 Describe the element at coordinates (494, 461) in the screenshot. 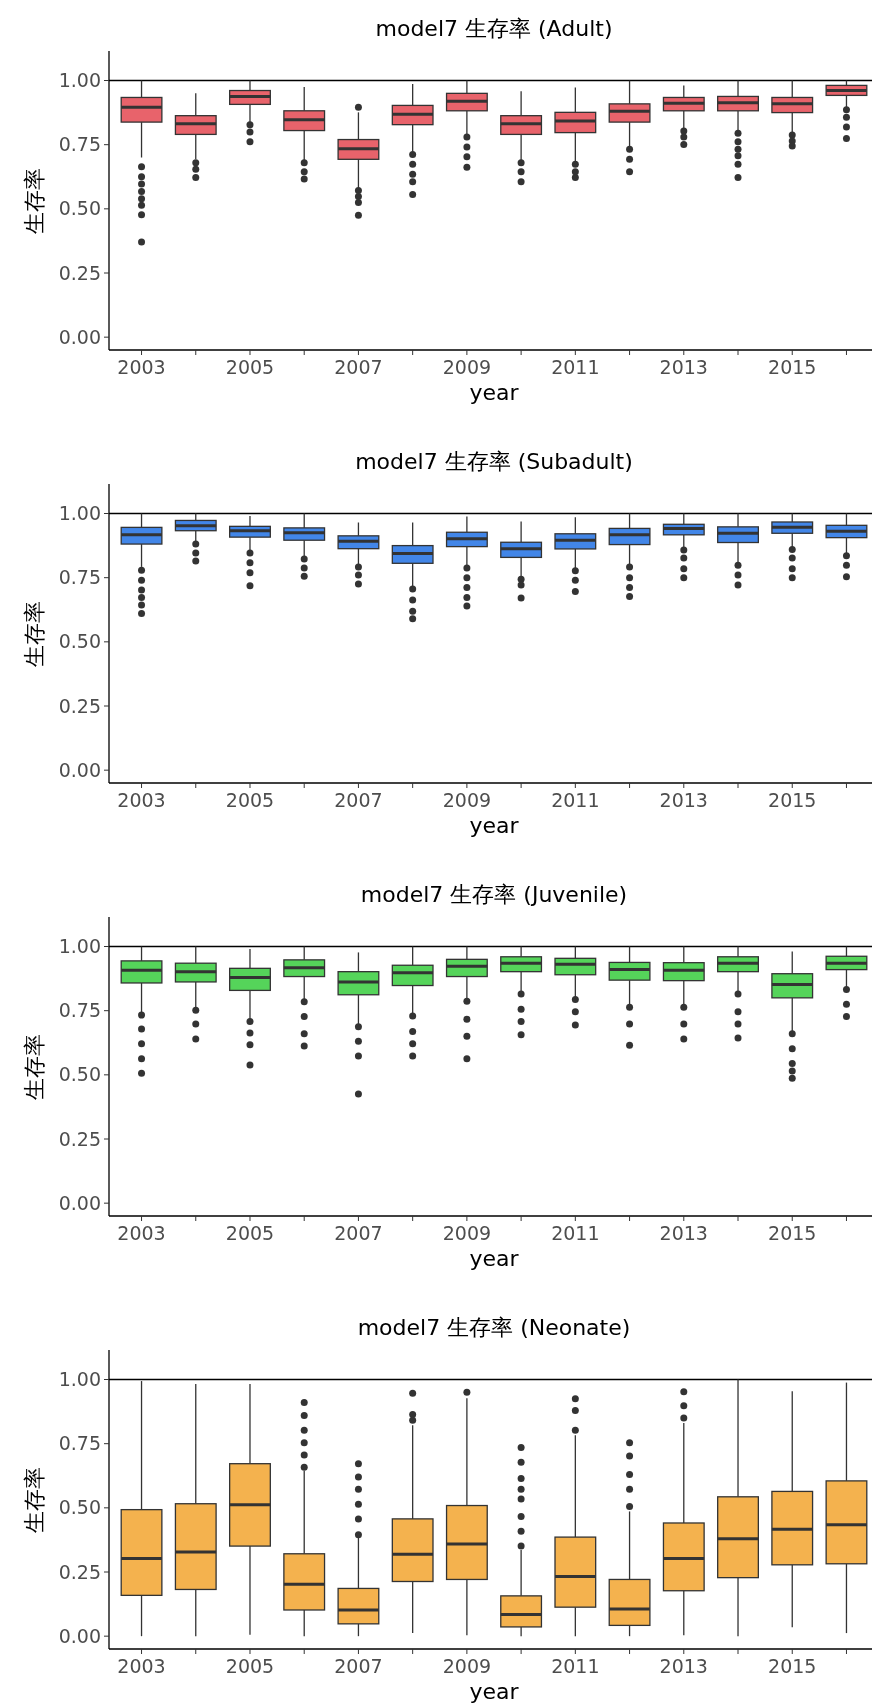

I see `chart-title: model7 生存率 (Subadult)` at that location.